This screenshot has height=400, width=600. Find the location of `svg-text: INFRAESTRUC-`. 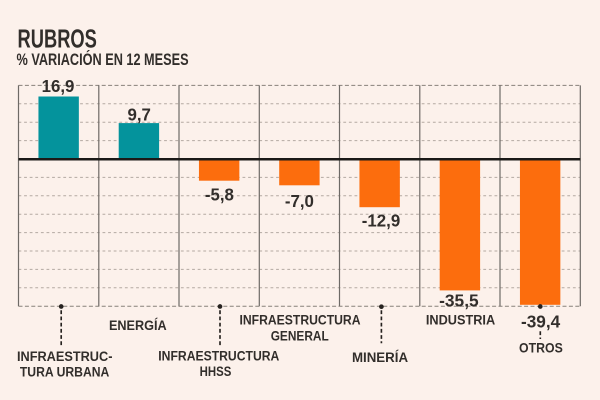

svg-text: INFRAESTRUC- is located at coordinates (64, 356).